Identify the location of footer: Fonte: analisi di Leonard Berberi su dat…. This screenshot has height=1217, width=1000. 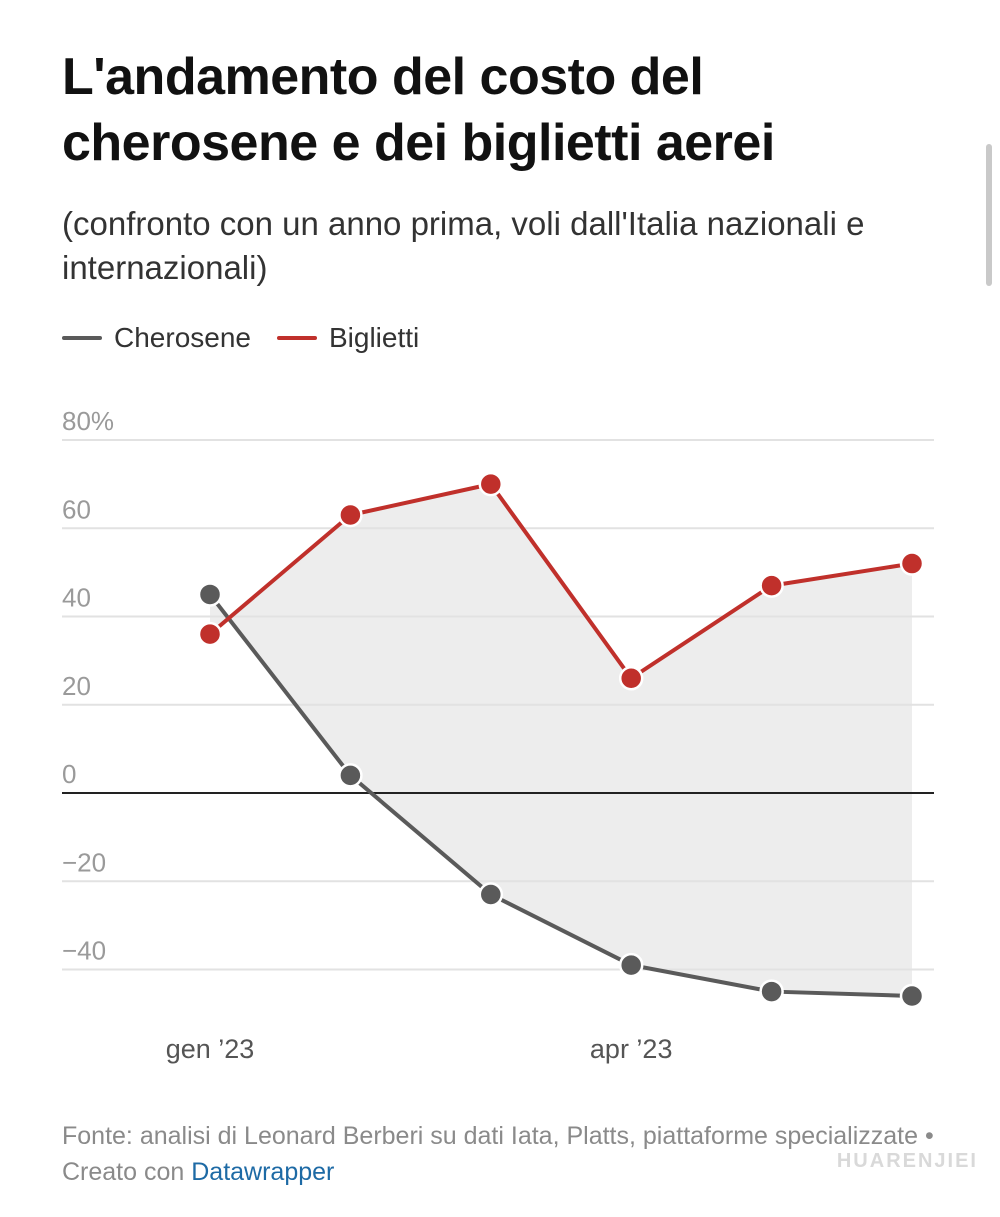
(502, 1154).